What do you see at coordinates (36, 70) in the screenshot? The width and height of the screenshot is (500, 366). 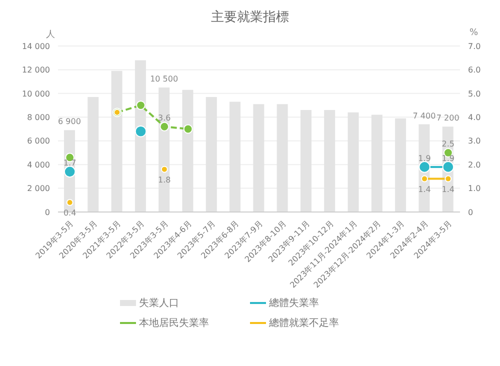 I see `y-tick-label: 12 000` at bounding box center [36, 70].